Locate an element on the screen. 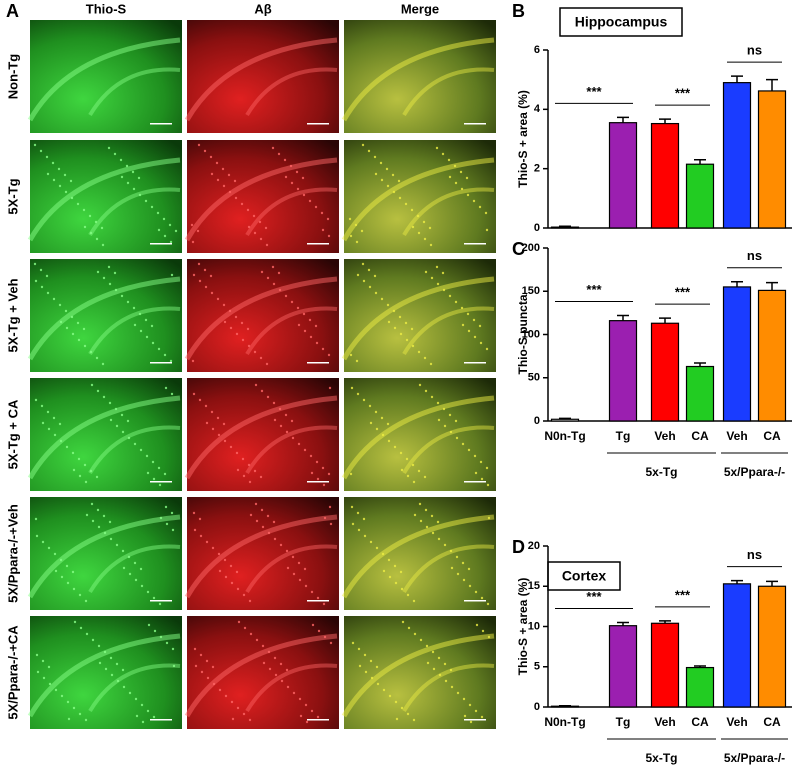  panel-letter: A is located at coordinates (12, 11).